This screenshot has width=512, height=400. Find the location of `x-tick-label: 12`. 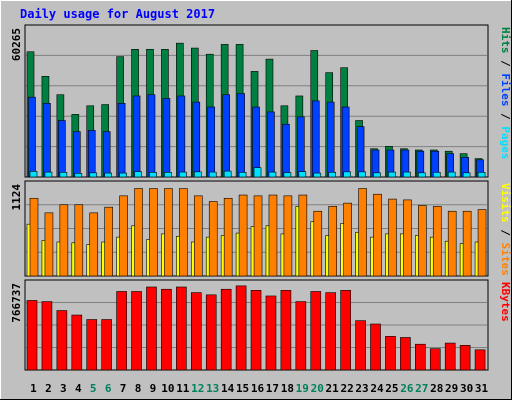

x-tick-label: 12 is located at coordinates (197, 388).